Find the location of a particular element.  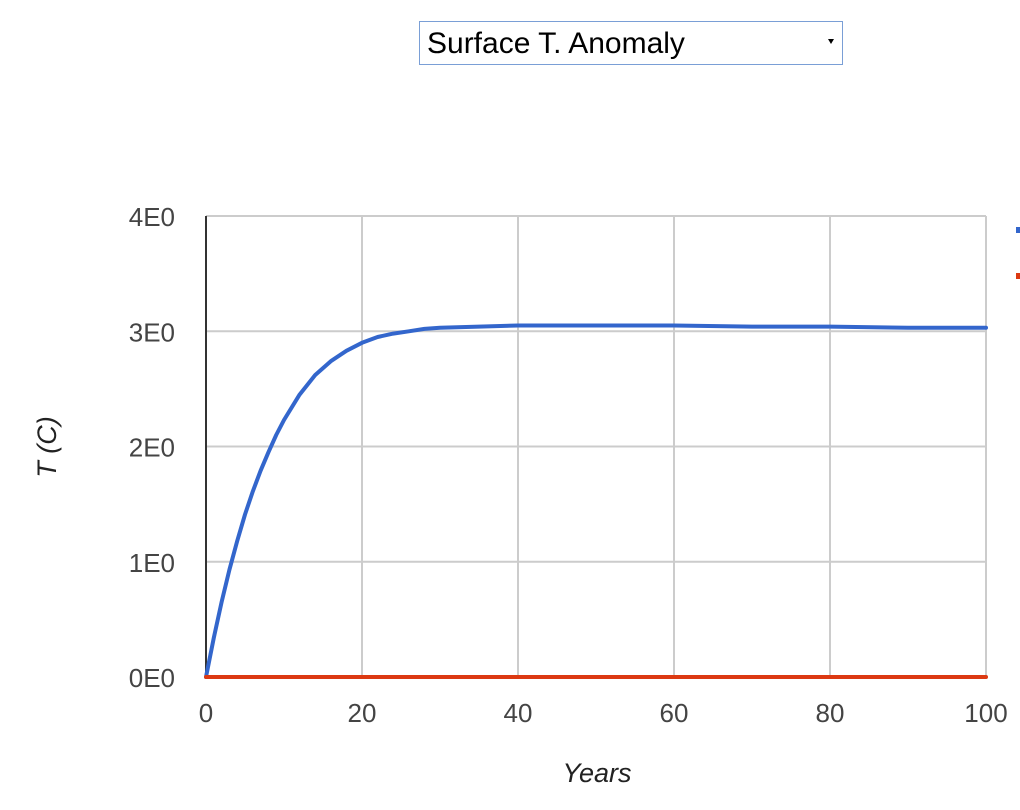

x-tick-label: 60 is located at coordinates (674, 713).